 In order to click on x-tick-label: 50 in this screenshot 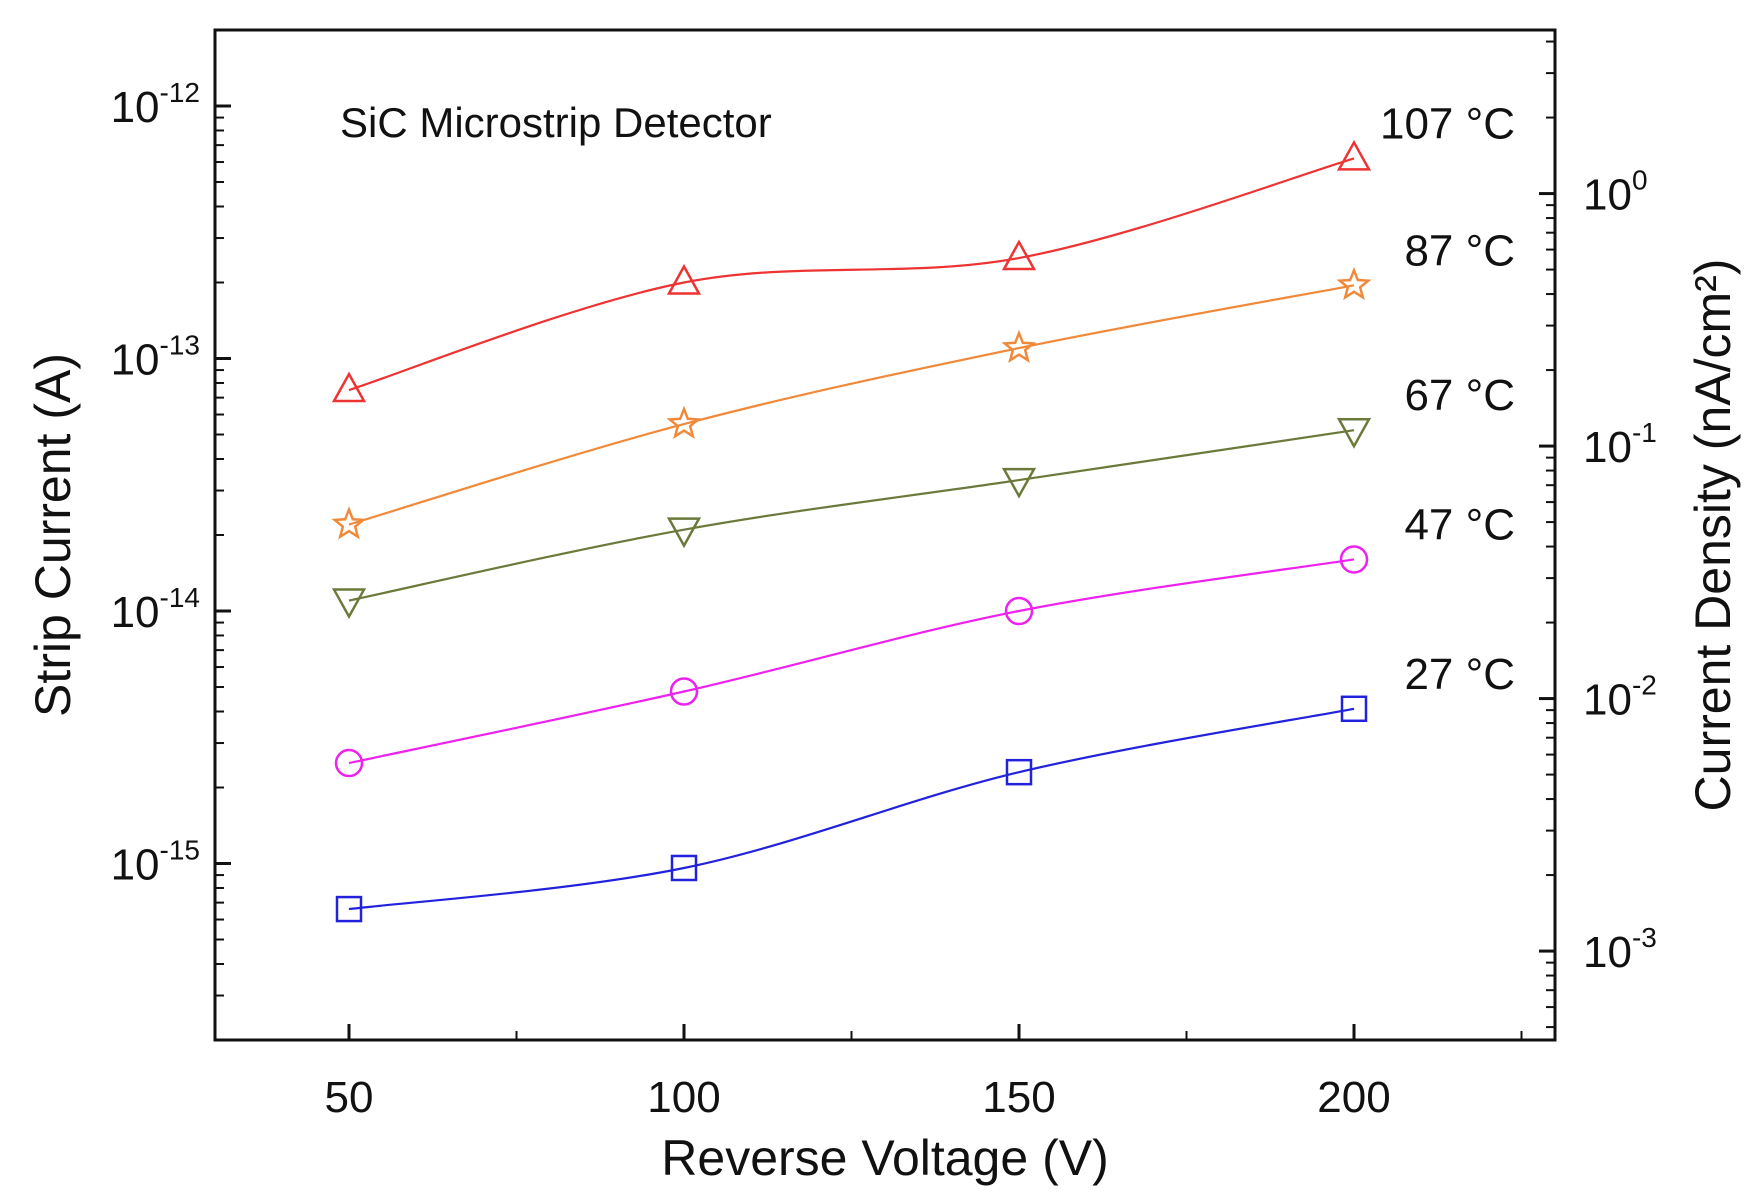, I will do `click(349, 1097)`.